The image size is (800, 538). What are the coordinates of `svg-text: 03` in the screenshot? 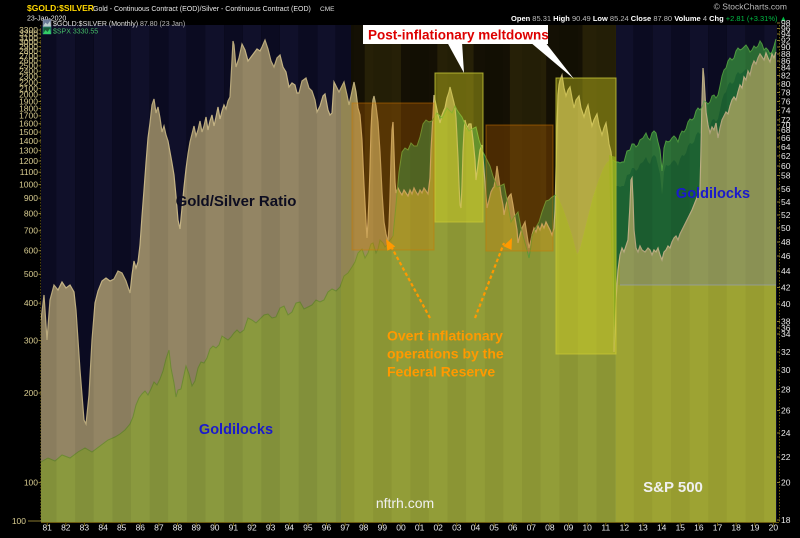 It's located at (457, 528).